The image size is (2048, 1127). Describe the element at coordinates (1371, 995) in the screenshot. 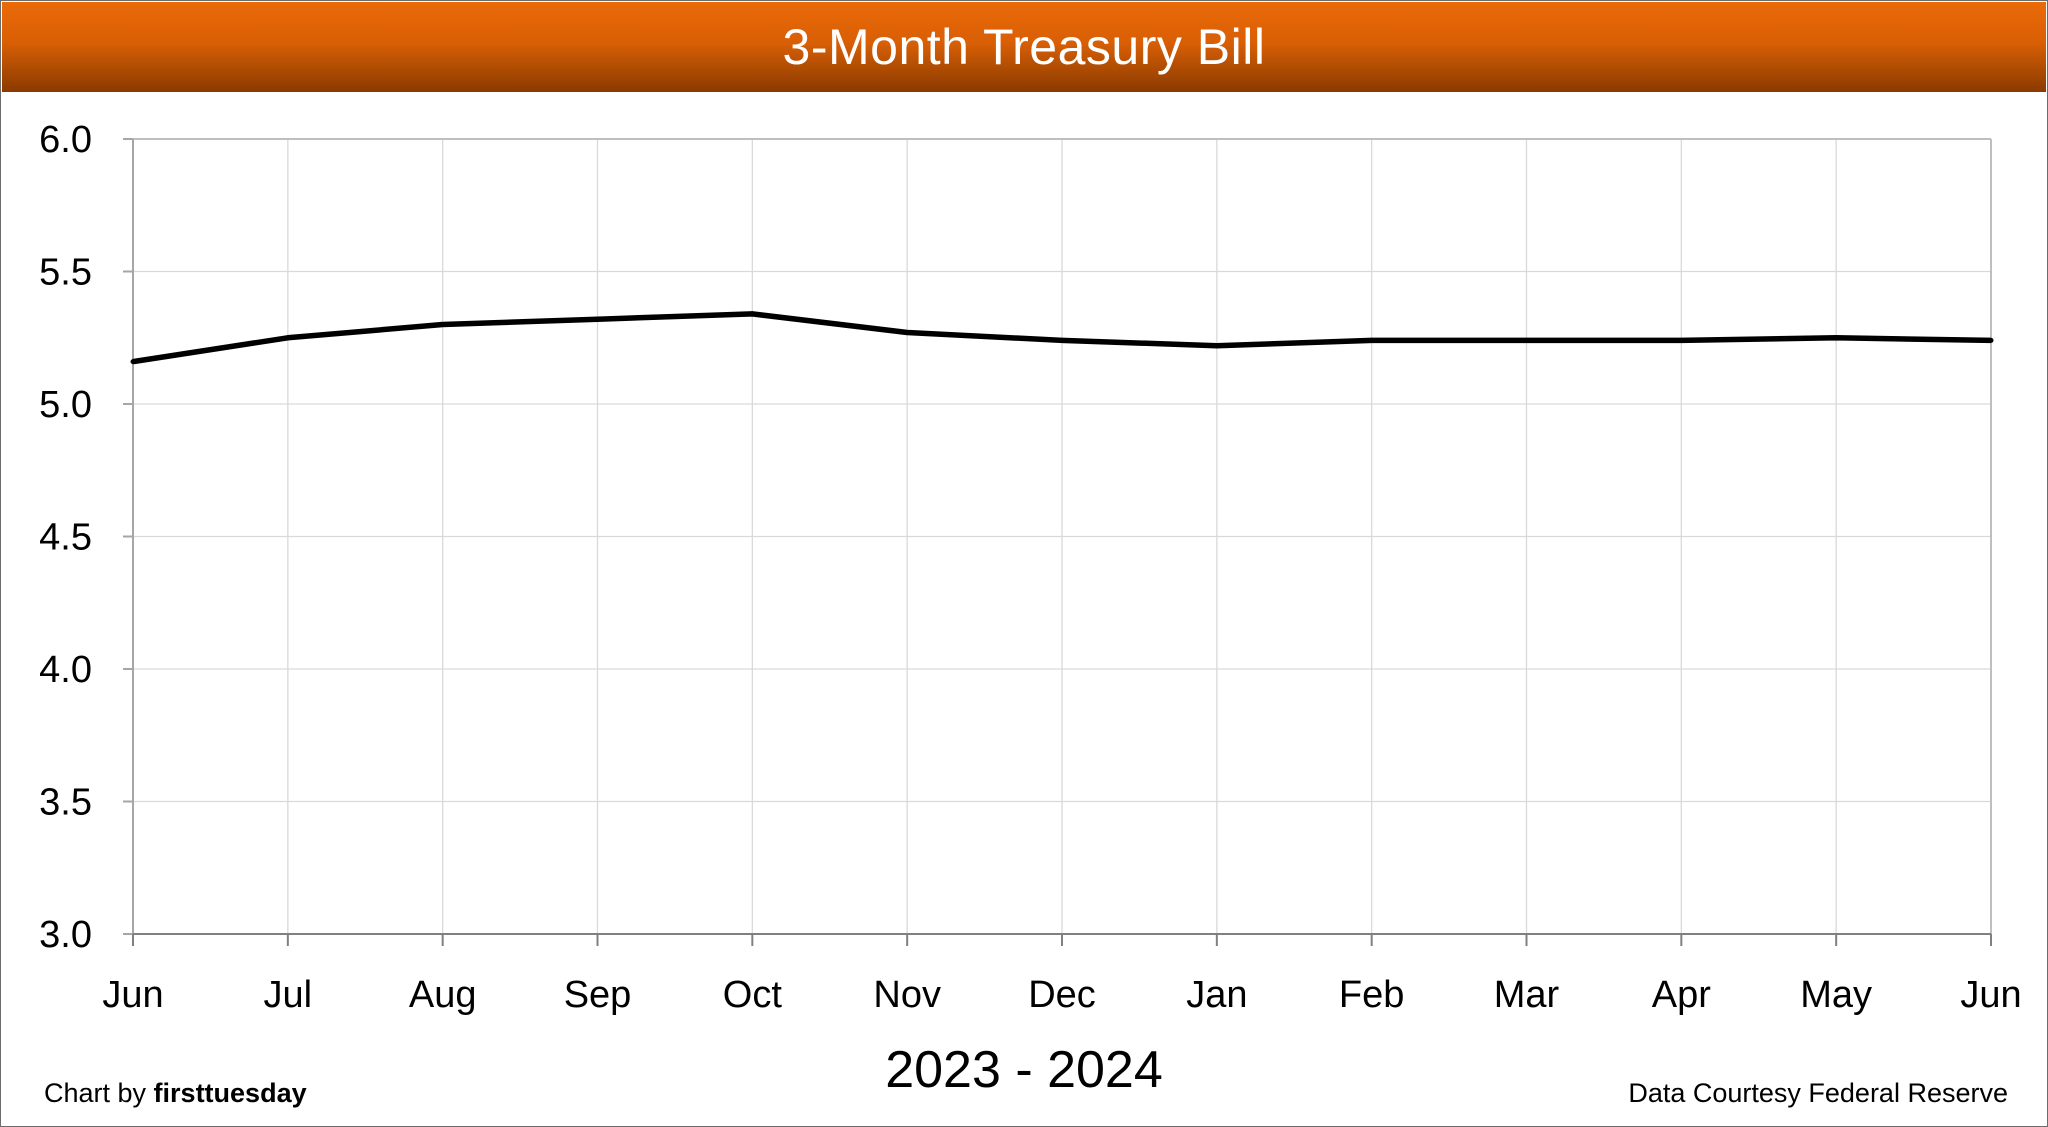

I see `x-tick-label: Feb` at that location.